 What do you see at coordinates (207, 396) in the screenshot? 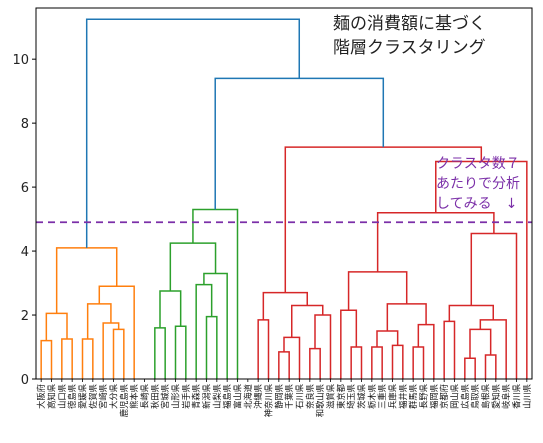
I see `leaf-label-16: 新潟県` at bounding box center [207, 396].